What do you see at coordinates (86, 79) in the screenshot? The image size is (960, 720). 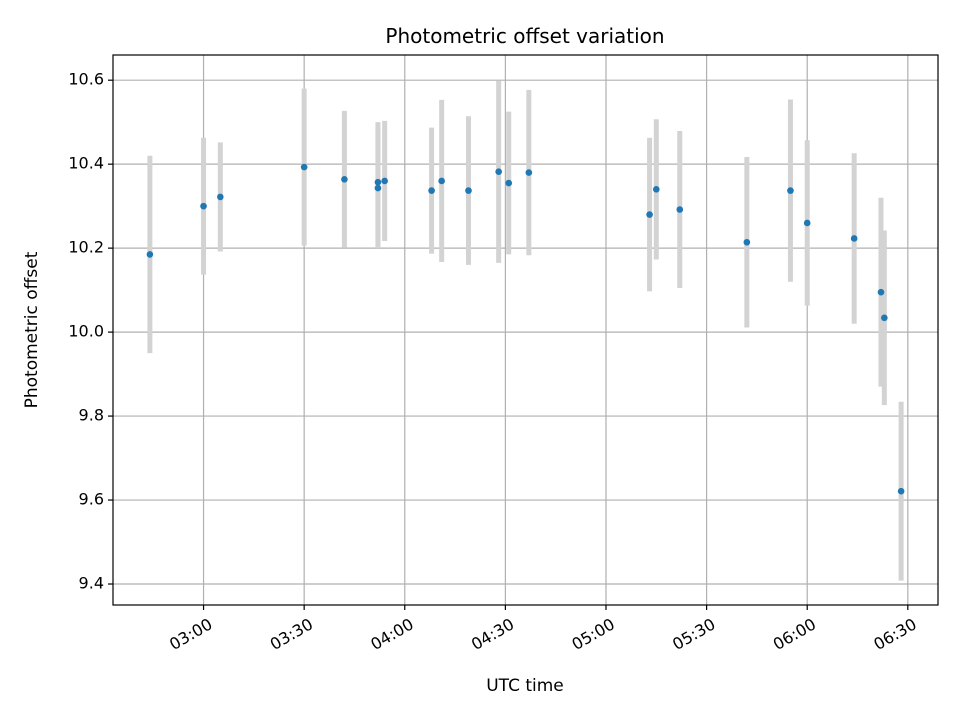 I see `y-tick-label: 10.6` at bounding box center [86, 79].